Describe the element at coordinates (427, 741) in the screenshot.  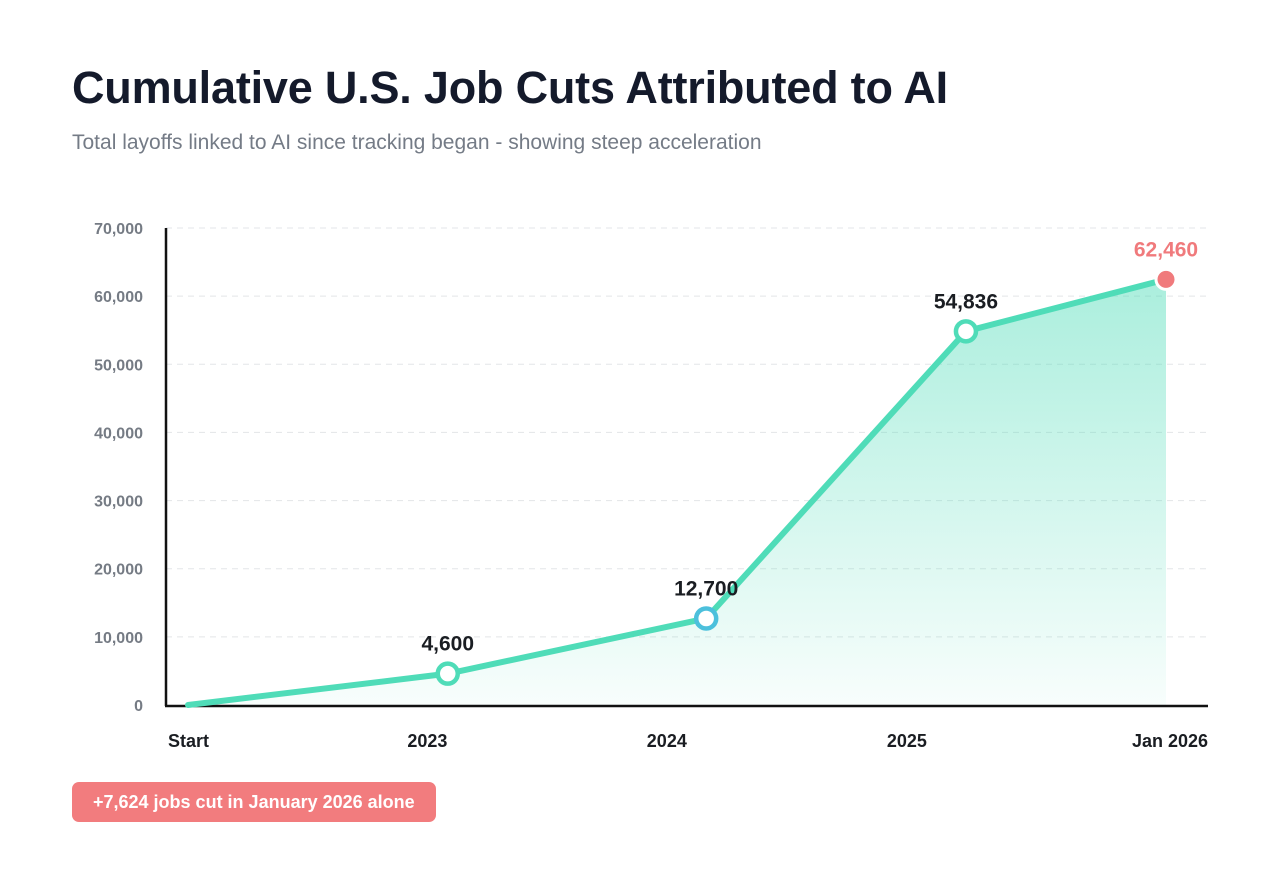
I see `x-tick-label-1: 2023` at that location.